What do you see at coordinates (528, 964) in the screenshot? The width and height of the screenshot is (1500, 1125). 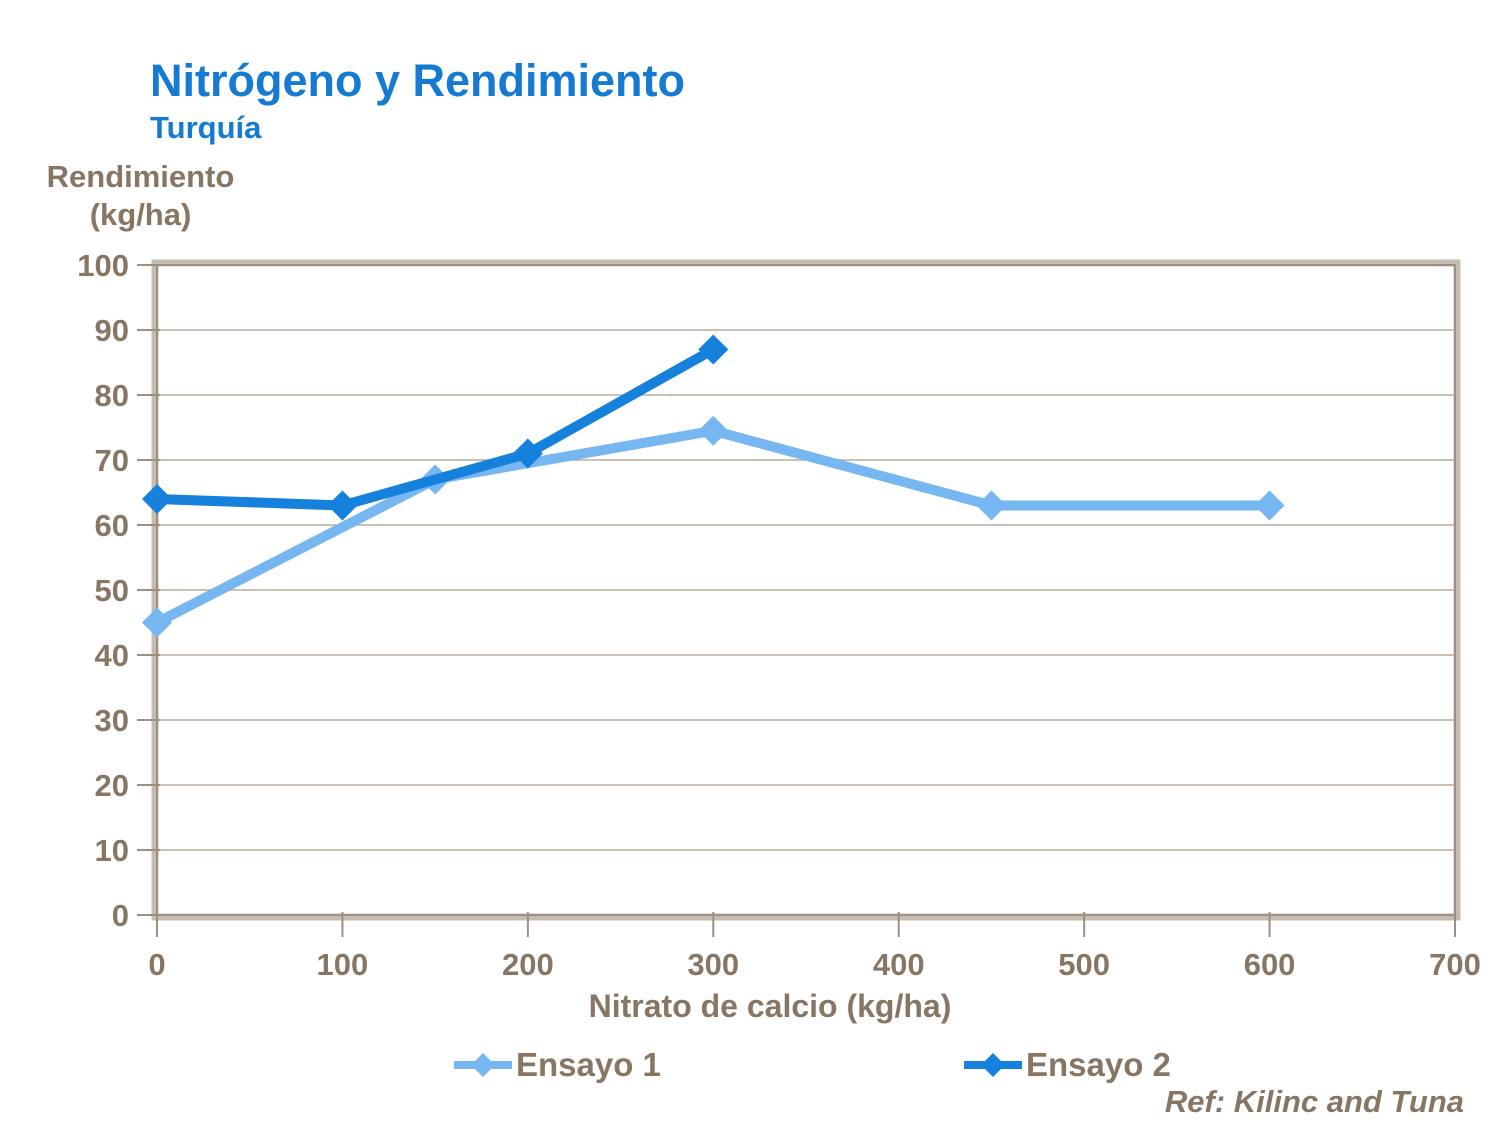 I see `x-tick-label-200: 200` at bounding box center [528, 964].